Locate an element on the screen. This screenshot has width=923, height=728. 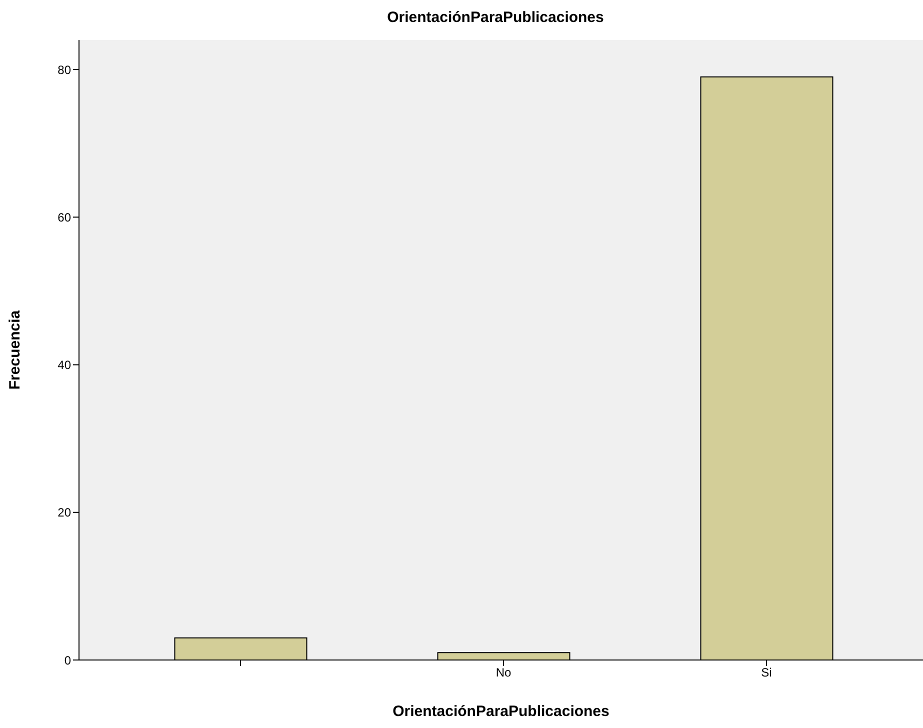
y-tick-label: 0 is located at coordinates (68, 660).